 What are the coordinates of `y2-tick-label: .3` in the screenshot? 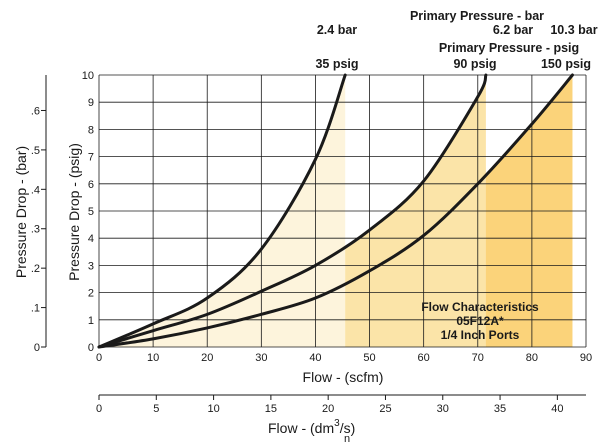 It's located at (35, 230).